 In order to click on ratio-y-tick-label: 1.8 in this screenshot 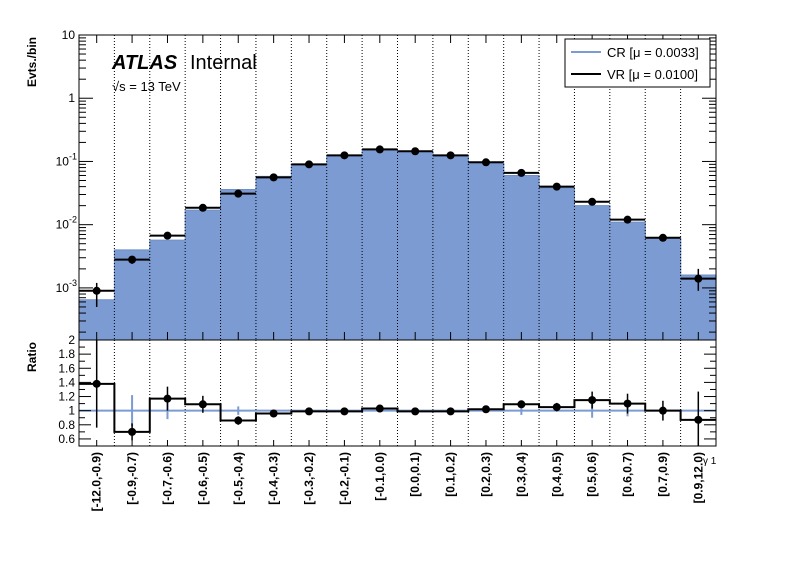, I will do `click(66, 354)`.